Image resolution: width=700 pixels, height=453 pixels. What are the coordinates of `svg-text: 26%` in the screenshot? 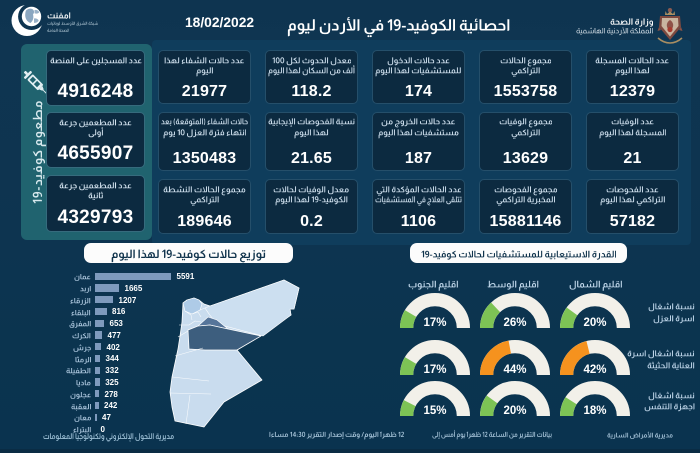 It's located at (514, 323).